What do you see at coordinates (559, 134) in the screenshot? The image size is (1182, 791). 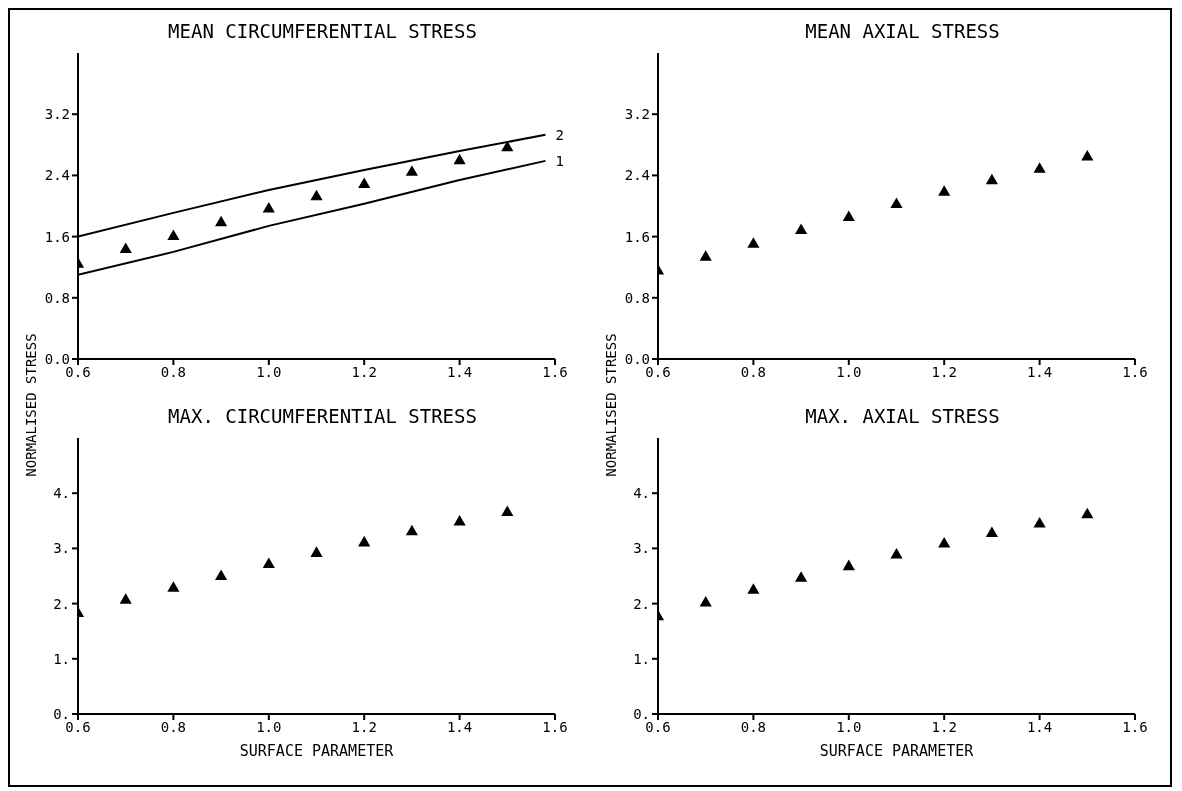 I see `series-label: 2` at bounding box center [559, 134].